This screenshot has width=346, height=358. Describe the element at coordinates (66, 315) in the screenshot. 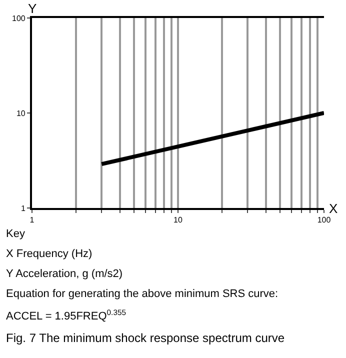

I see `text: ACCEL = 1.95FREQ$^{0.355}$` at that location.